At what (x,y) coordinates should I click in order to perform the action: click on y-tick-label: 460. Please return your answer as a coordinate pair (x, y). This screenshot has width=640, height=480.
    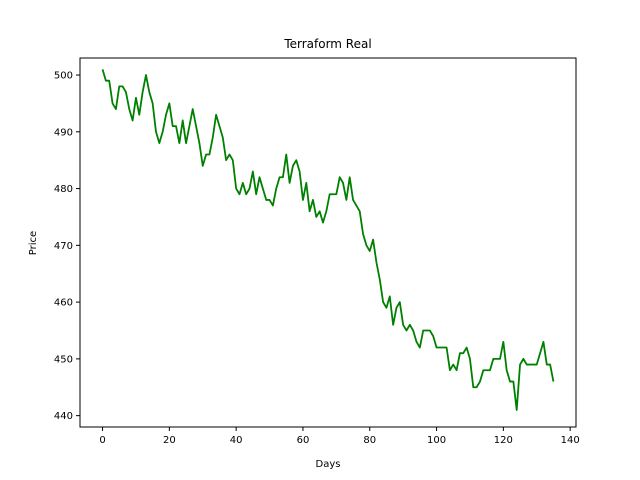
    Looking at the image, I should click on (63, 303).